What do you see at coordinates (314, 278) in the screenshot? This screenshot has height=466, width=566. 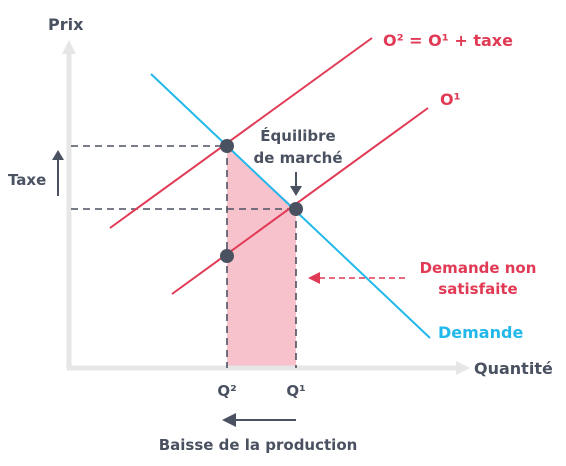 I see `unmet-demand-arrow-icon` at bounding box center [314, 278].